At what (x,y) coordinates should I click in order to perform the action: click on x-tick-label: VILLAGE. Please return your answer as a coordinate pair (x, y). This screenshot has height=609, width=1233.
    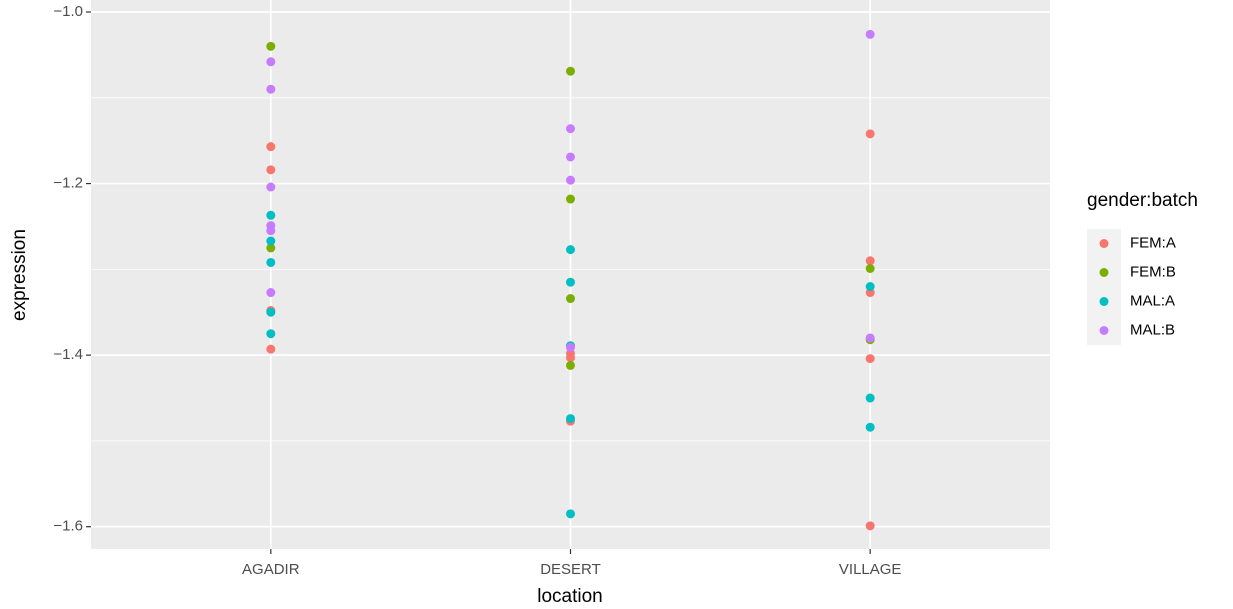
    Looking at the image, I should click on (870, 569).